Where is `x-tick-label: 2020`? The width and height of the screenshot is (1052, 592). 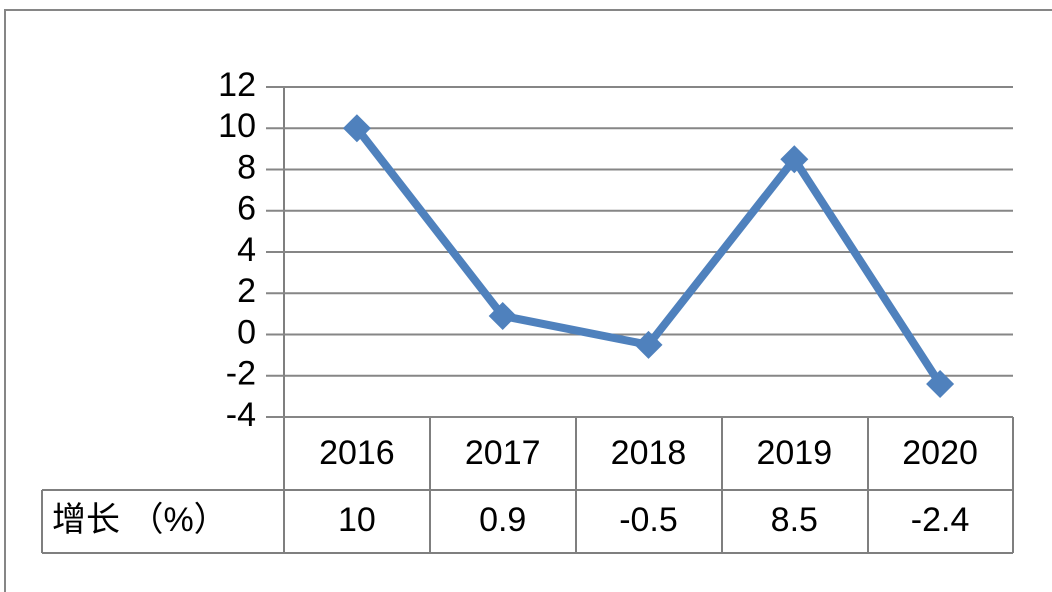
x-tick-label: 2020 is located at coordinates (940, 453).